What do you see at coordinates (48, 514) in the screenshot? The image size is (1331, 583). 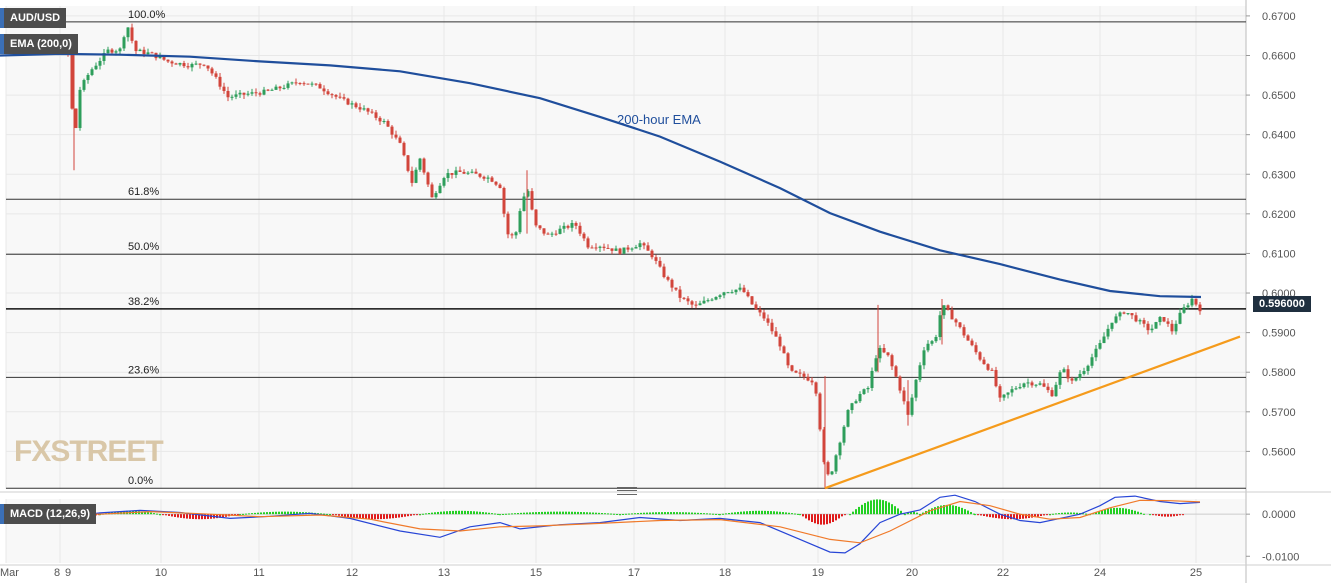 I see `macd-indicator-badge: MACD (12,26,9)` at bounding box center [48, 514].